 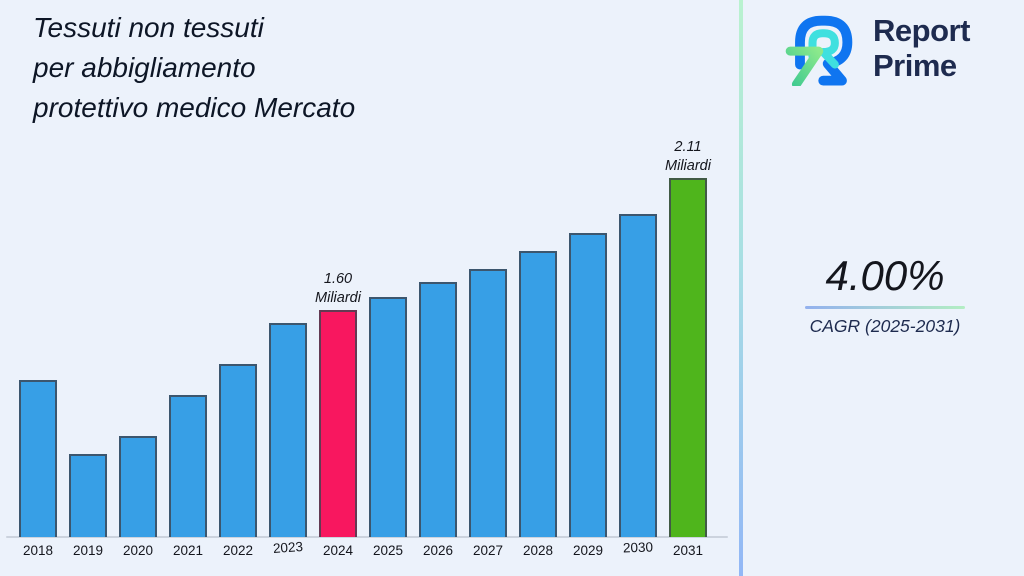 I want to click on bar-2023, so click(x=288, y=430).